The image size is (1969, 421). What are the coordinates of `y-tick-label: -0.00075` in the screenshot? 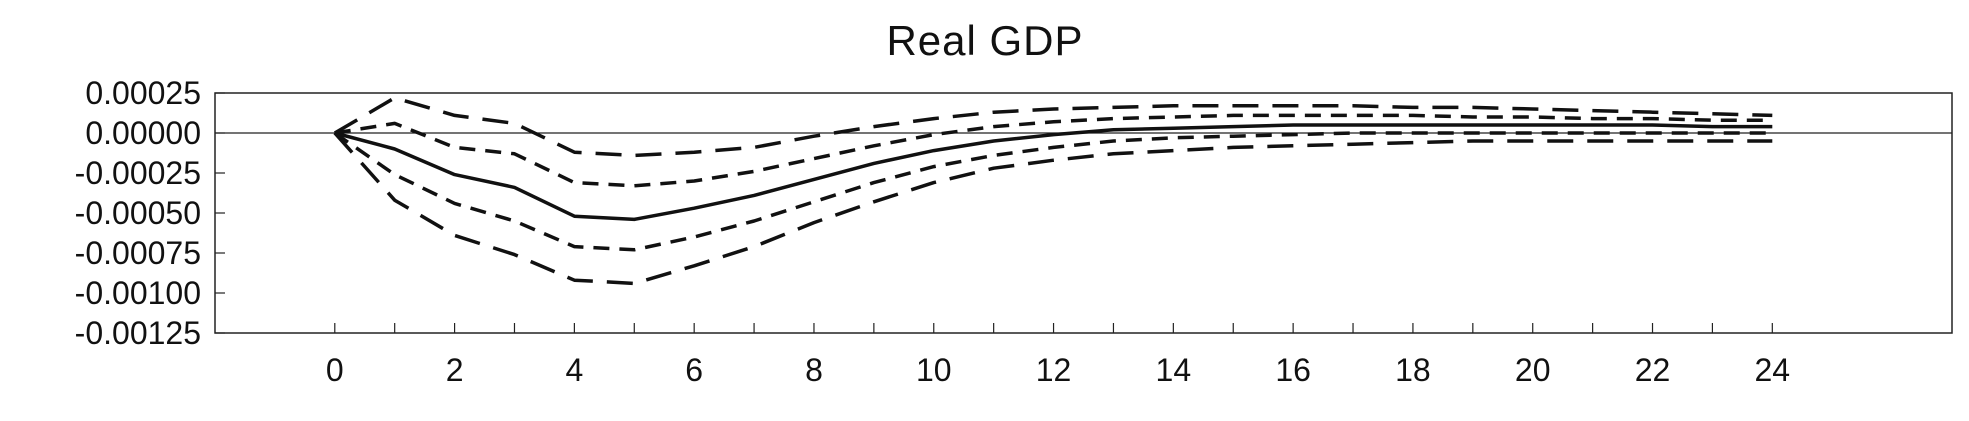 It's located at (138, 253).